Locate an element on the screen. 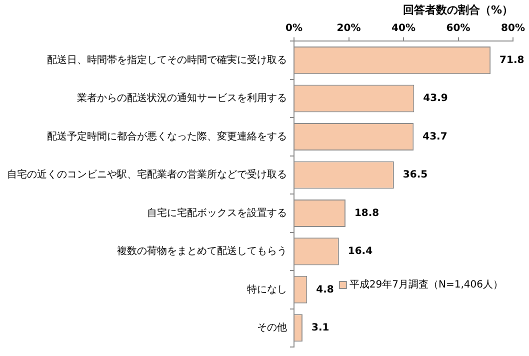 The image size is (529, 356). data-label: 4.8 is located at coordinates (325, 290).